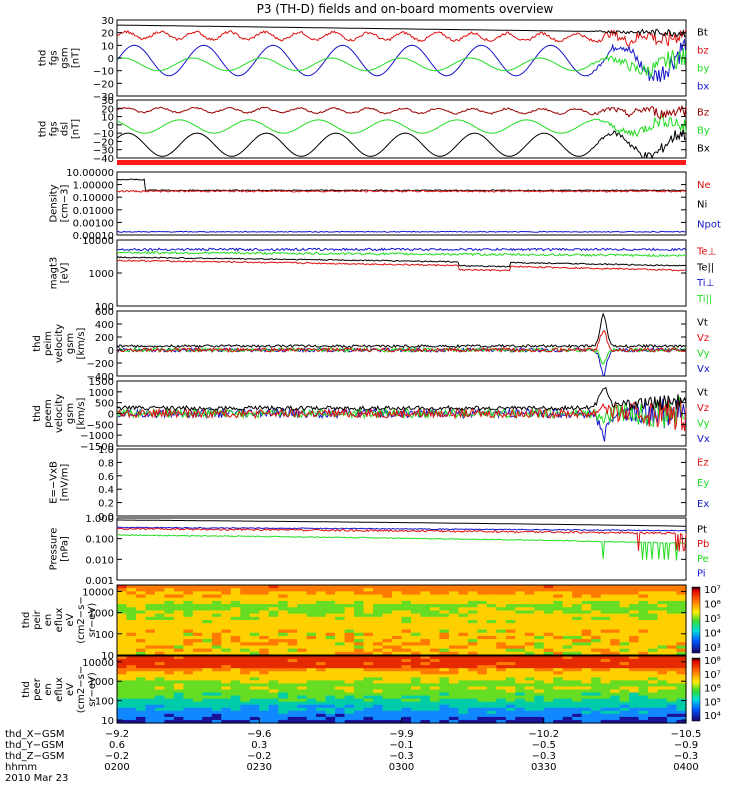 The height and width of the screenshot is (800, 750). Describe the element at coordinates (401, 254) in the screenshot. I see `series-Ti||` at that location.